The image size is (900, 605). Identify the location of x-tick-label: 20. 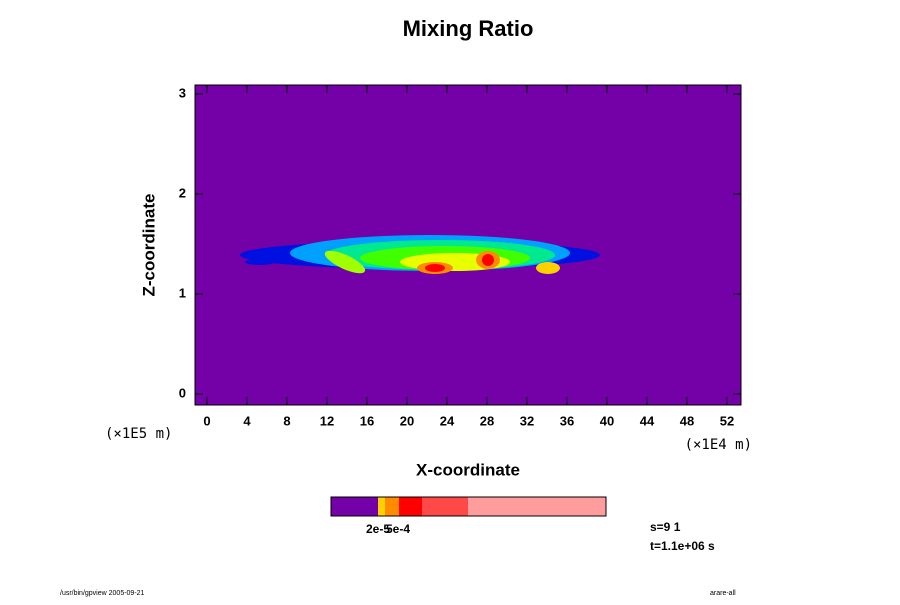
(407, 420).